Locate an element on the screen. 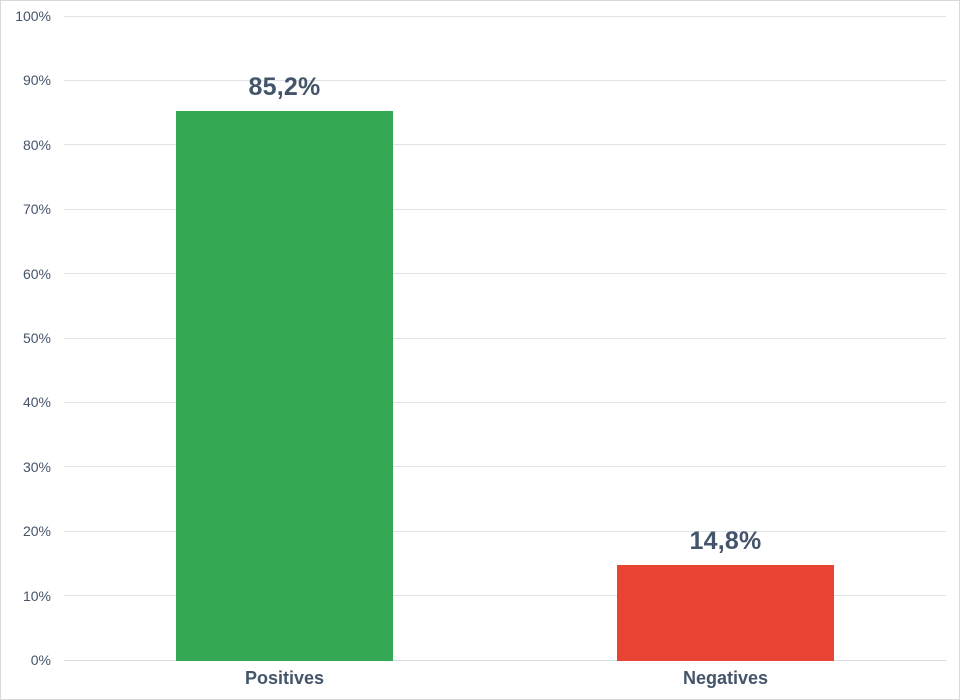  y-axis-tick-label: 10% is located at coordinates (36, 595).